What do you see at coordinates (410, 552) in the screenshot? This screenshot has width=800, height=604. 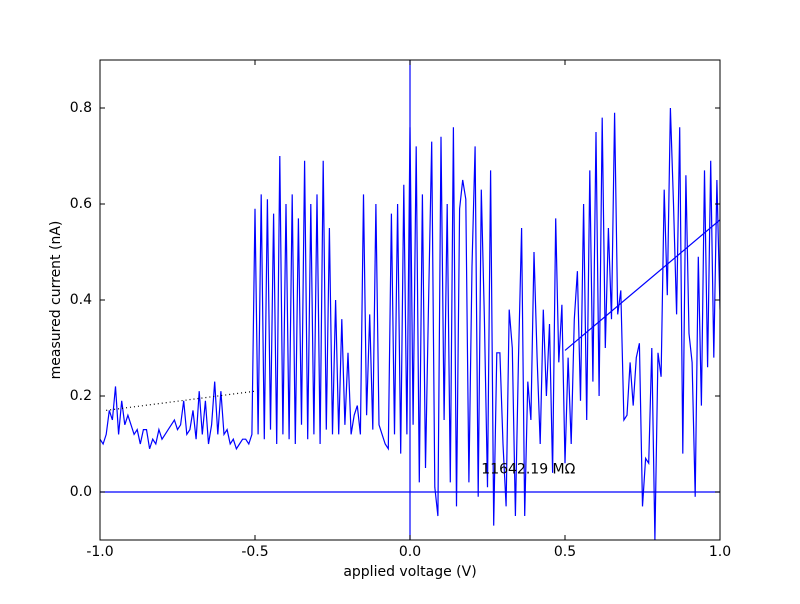 I see `x-tick-label: 0.0` at bounding box center [410, 552].